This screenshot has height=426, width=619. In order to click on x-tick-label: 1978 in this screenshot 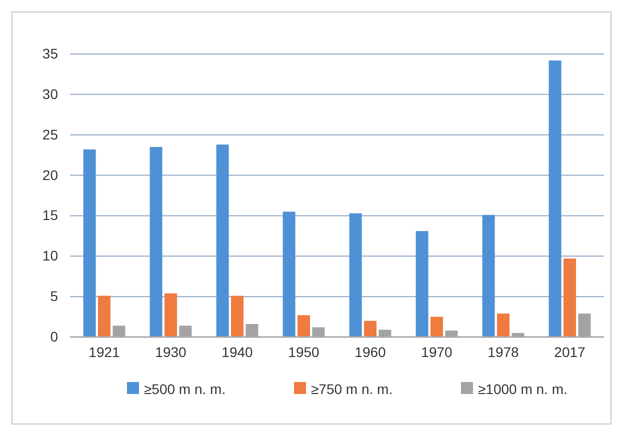, I will do `click(504, 352)`.